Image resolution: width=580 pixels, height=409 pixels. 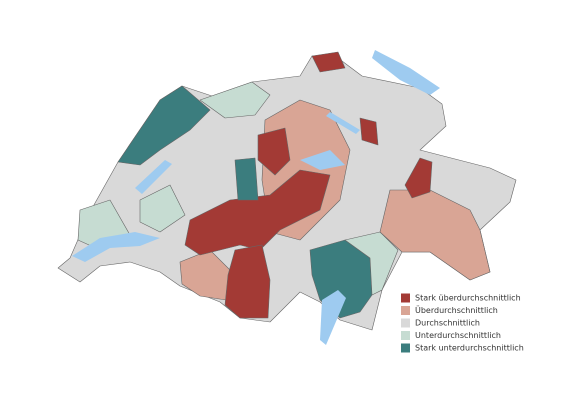 I want to click on region-fribourg, so click(x=162, y=208).